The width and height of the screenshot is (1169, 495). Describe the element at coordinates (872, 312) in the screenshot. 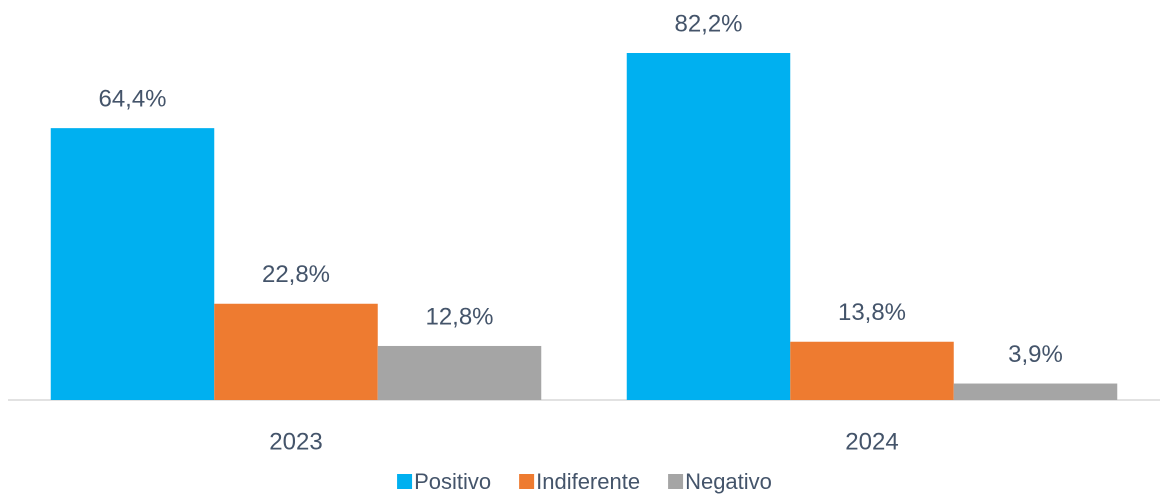

I see `value-label: 13,8%` at that location.